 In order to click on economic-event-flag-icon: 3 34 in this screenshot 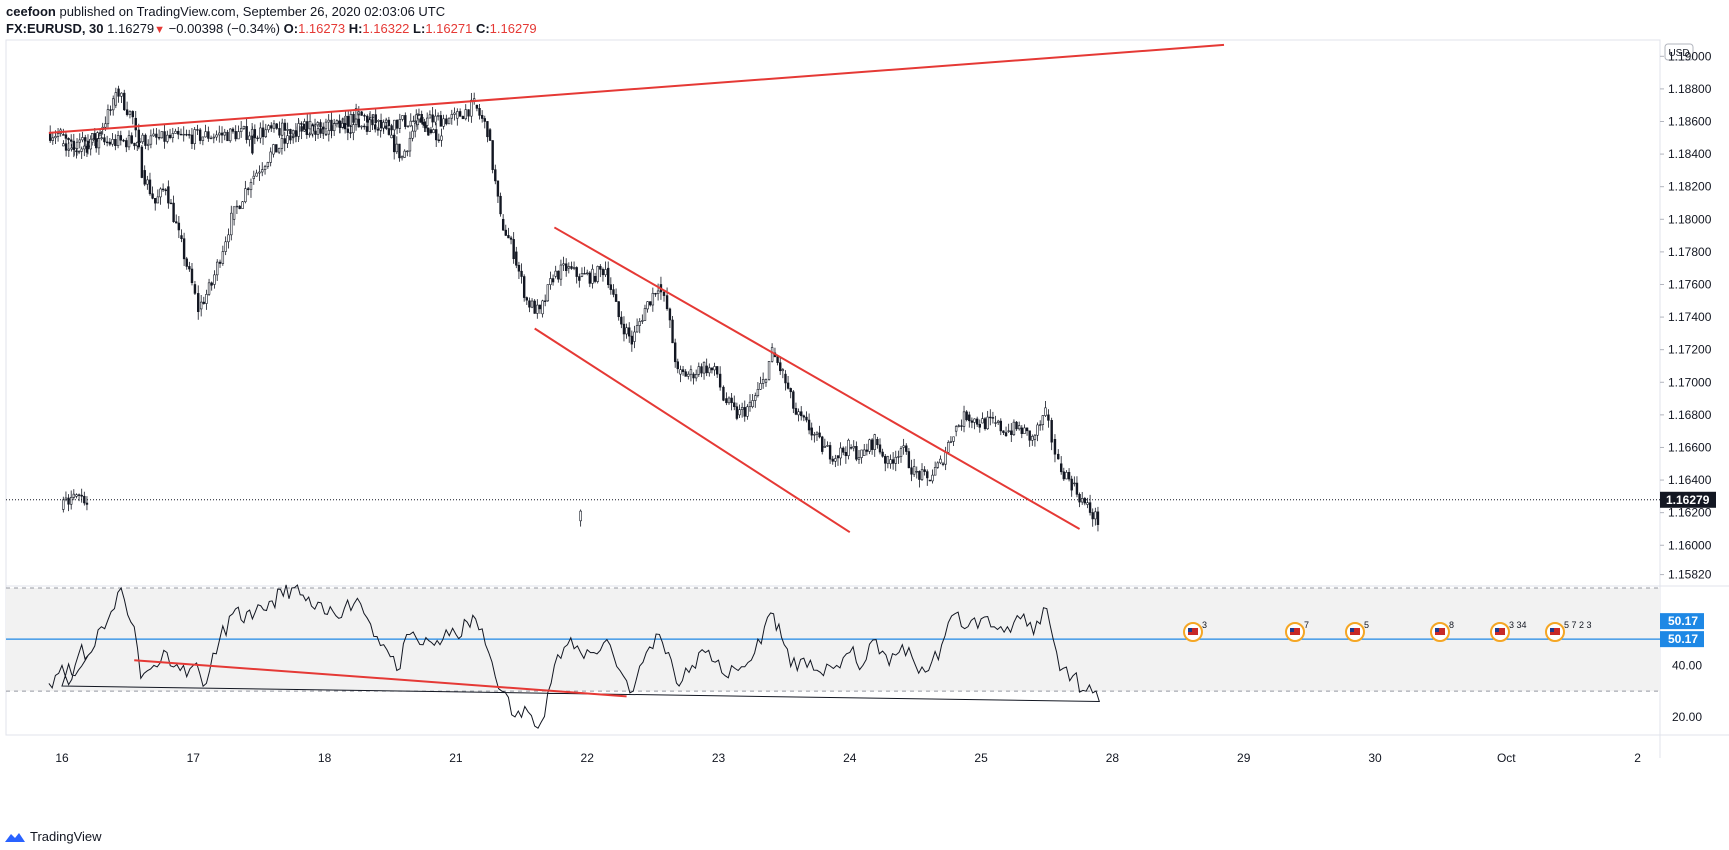, I will do `click(1508, 631)`.